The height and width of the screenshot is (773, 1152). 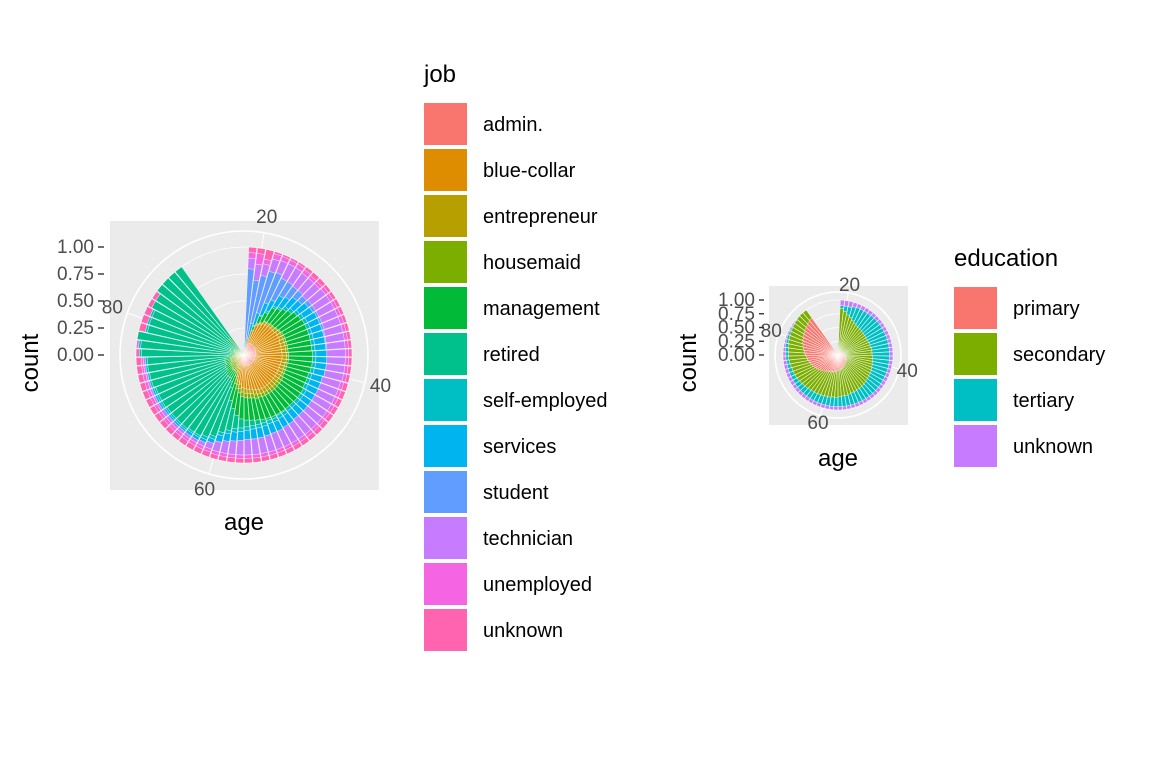 What do you see at coordinates (736, 300) in the screenshot?
I see `y-tick-label: 1.00` at bounding box center [736, 300].